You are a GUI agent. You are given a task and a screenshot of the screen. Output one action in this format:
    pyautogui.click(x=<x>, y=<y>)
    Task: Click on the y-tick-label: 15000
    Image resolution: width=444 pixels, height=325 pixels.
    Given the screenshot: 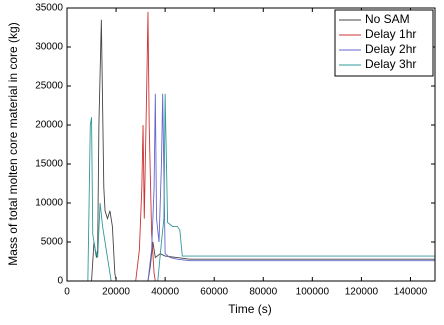 What is the action you would take?
    pyautogui.click(x=49, y=164)
    